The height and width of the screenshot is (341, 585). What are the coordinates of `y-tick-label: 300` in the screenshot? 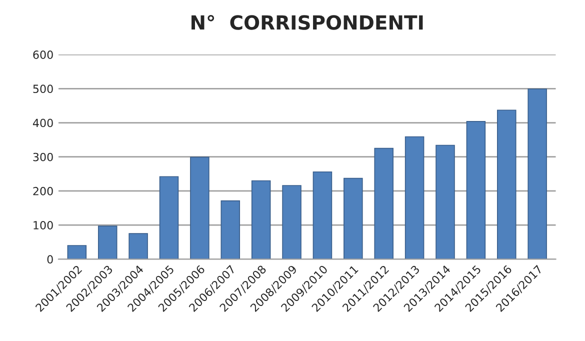 It's located at (43, 157).